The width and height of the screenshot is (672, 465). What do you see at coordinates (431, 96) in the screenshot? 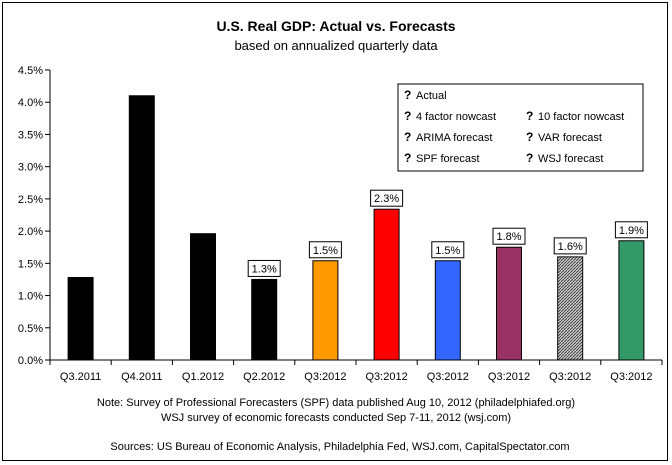
I see `legend-label: Actual` at bounding box center [431, 96].